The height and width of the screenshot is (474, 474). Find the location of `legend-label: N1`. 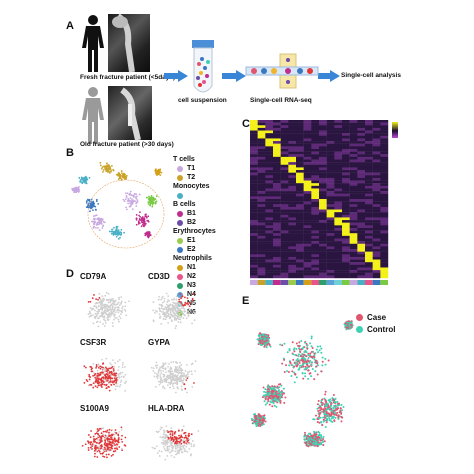

legend-label: N1 is located at coordinates (191, 267).